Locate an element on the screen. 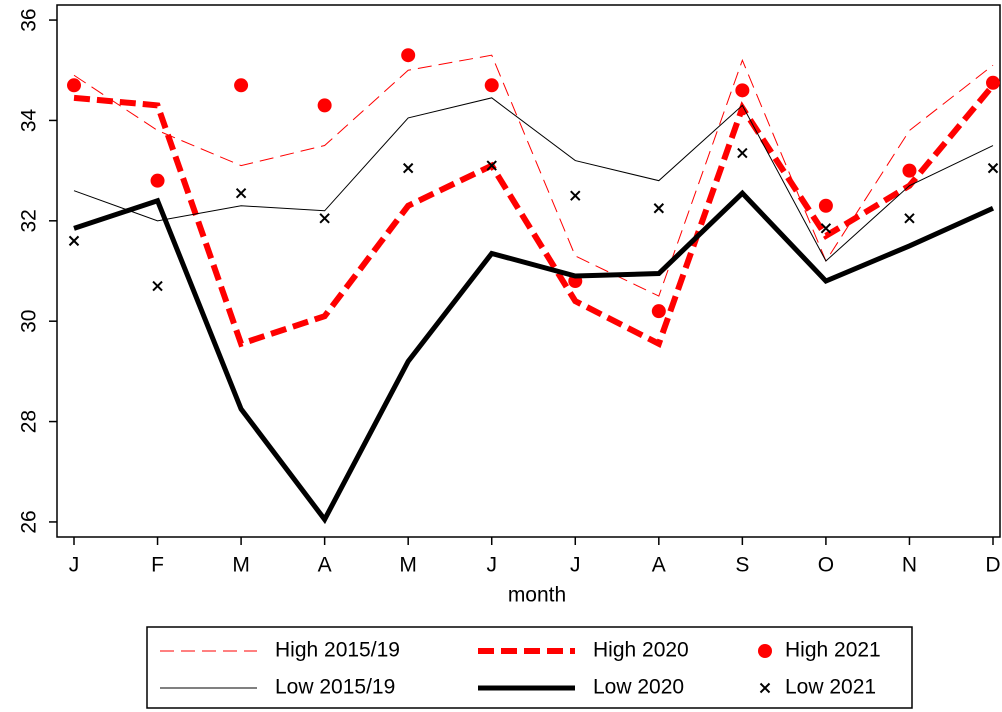 The width and height of the screenshot is (1002, 712). x-tick-label: O is located at coordinates (826, 565).